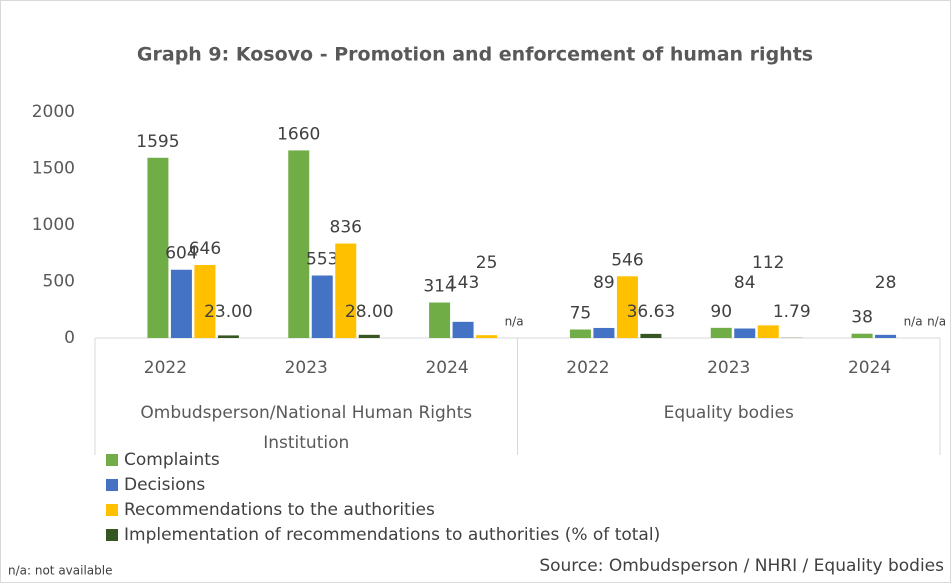  Describe the element at coordinates (729, 413) in the screenshot. I see `group-label: Equality bodies` at that location.